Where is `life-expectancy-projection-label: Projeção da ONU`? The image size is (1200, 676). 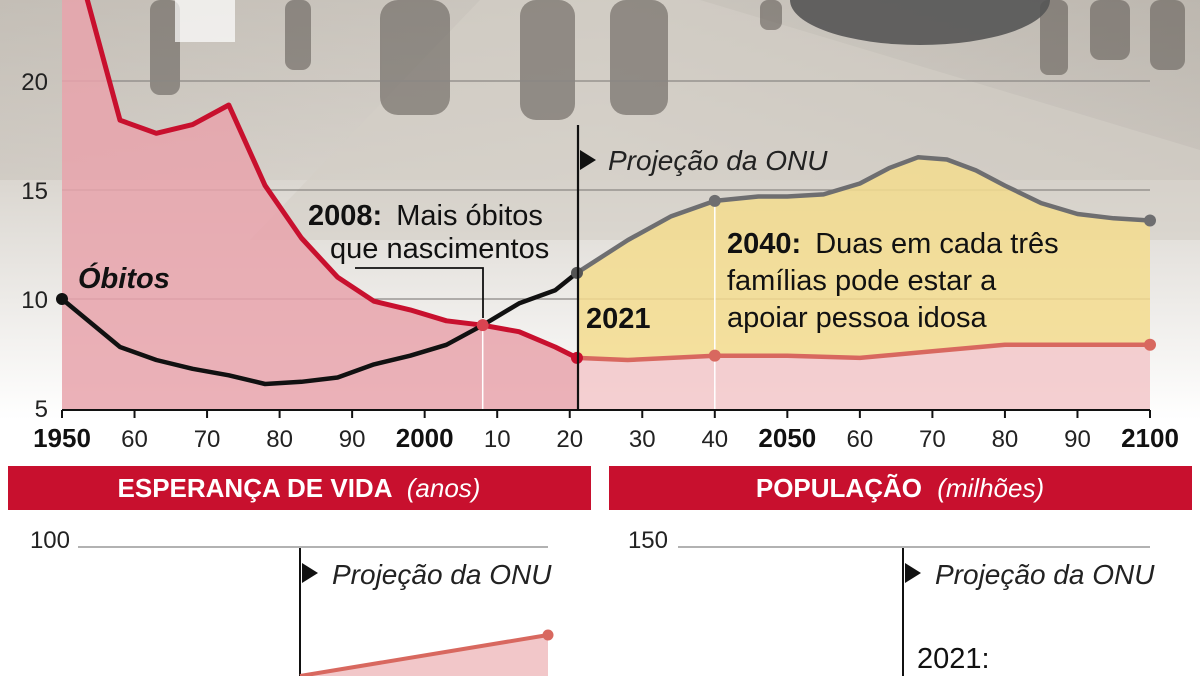
life-expectancy-projection-label: Projeção da ONU is located at coordinates (442, 574).